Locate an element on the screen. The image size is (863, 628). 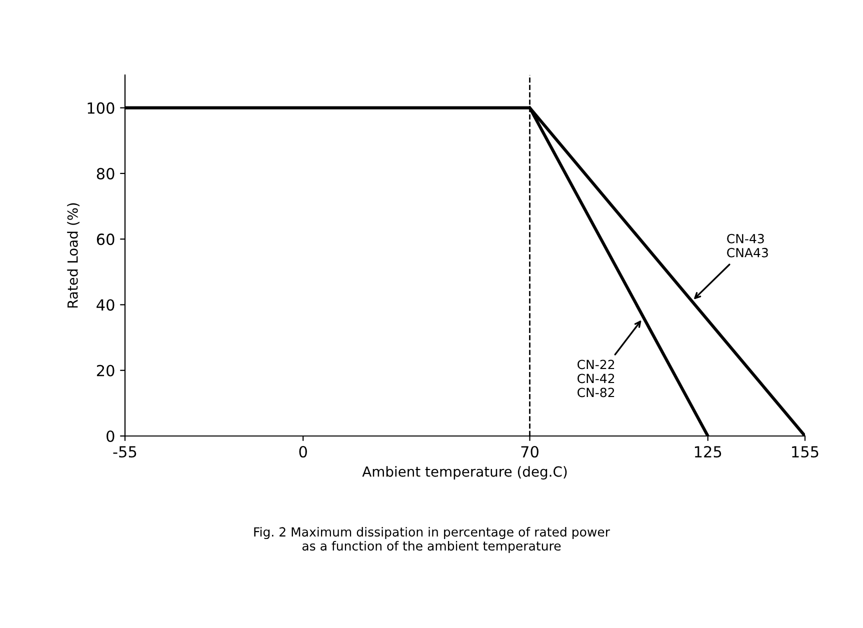
y-tick-label: 100 is located at coordinates (101, 108).